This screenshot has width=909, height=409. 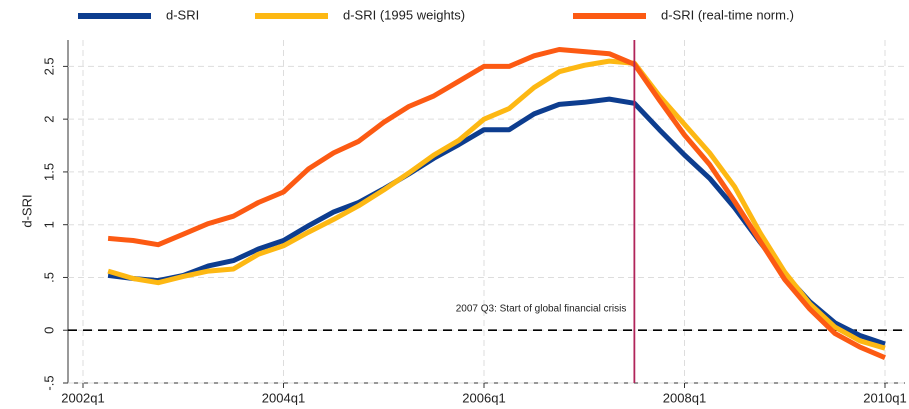 What do you see at coordinates (182, 14) in the screenshot?
I see `legend-label: d-SRI` at bounding box center [182, 14].